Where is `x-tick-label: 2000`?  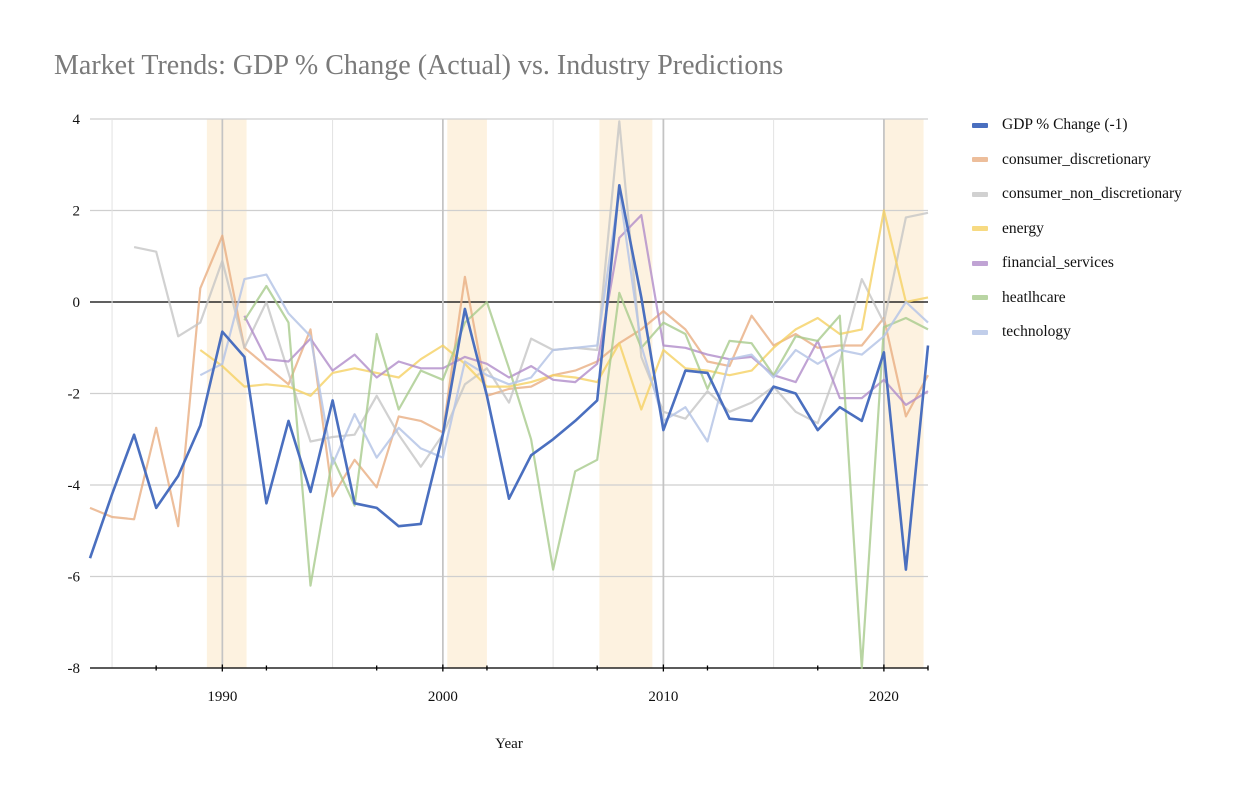
x-tick-label: 2000 is located at coordinates (443, 697).